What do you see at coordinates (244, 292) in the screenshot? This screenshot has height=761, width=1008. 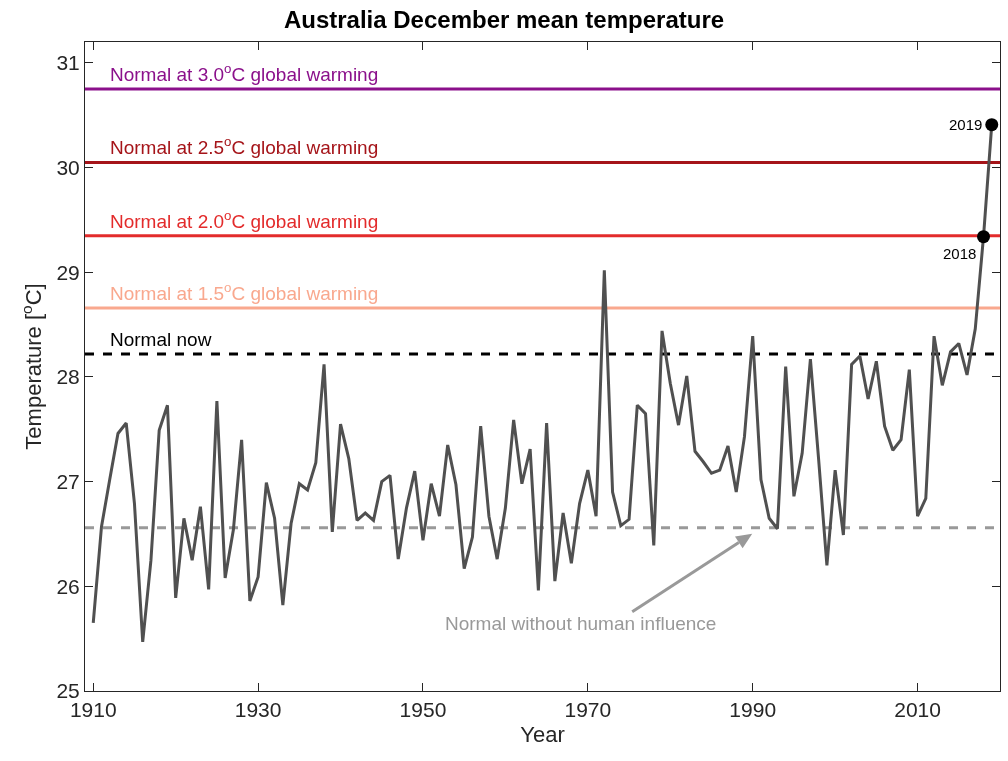 I see `ref-line-label: Normal at 1.5$^{o}$C global warming` at bounding box center [244, 292].